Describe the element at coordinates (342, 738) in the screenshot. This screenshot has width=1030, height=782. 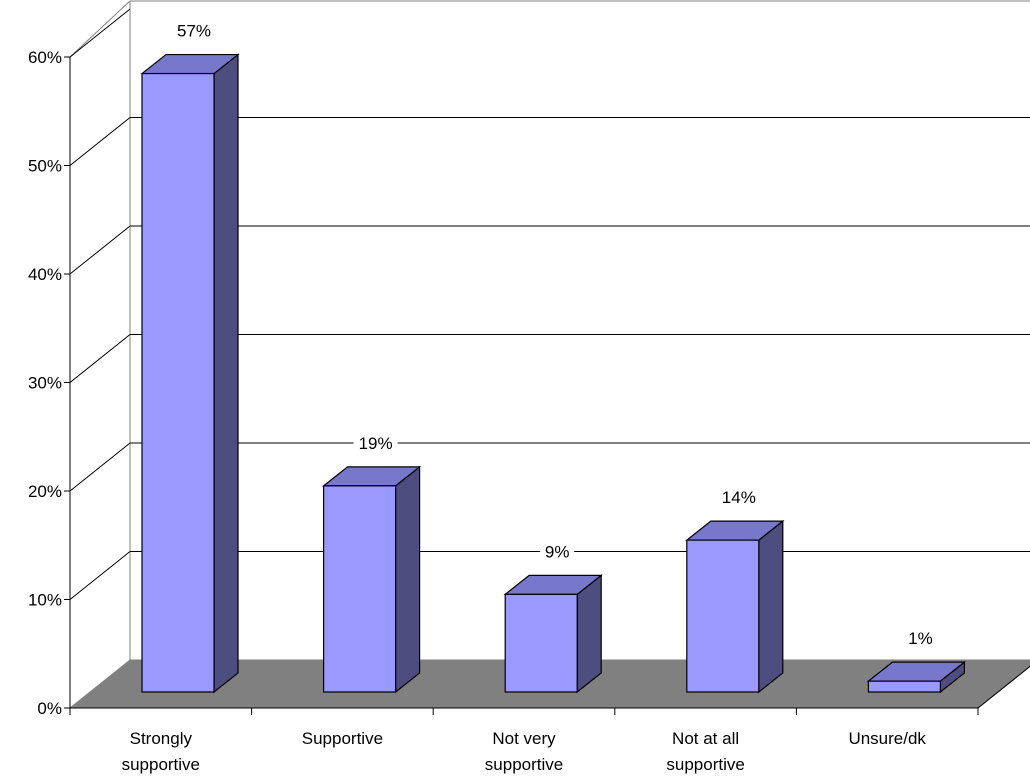
I see `x-category-label: Supportive` at that location.